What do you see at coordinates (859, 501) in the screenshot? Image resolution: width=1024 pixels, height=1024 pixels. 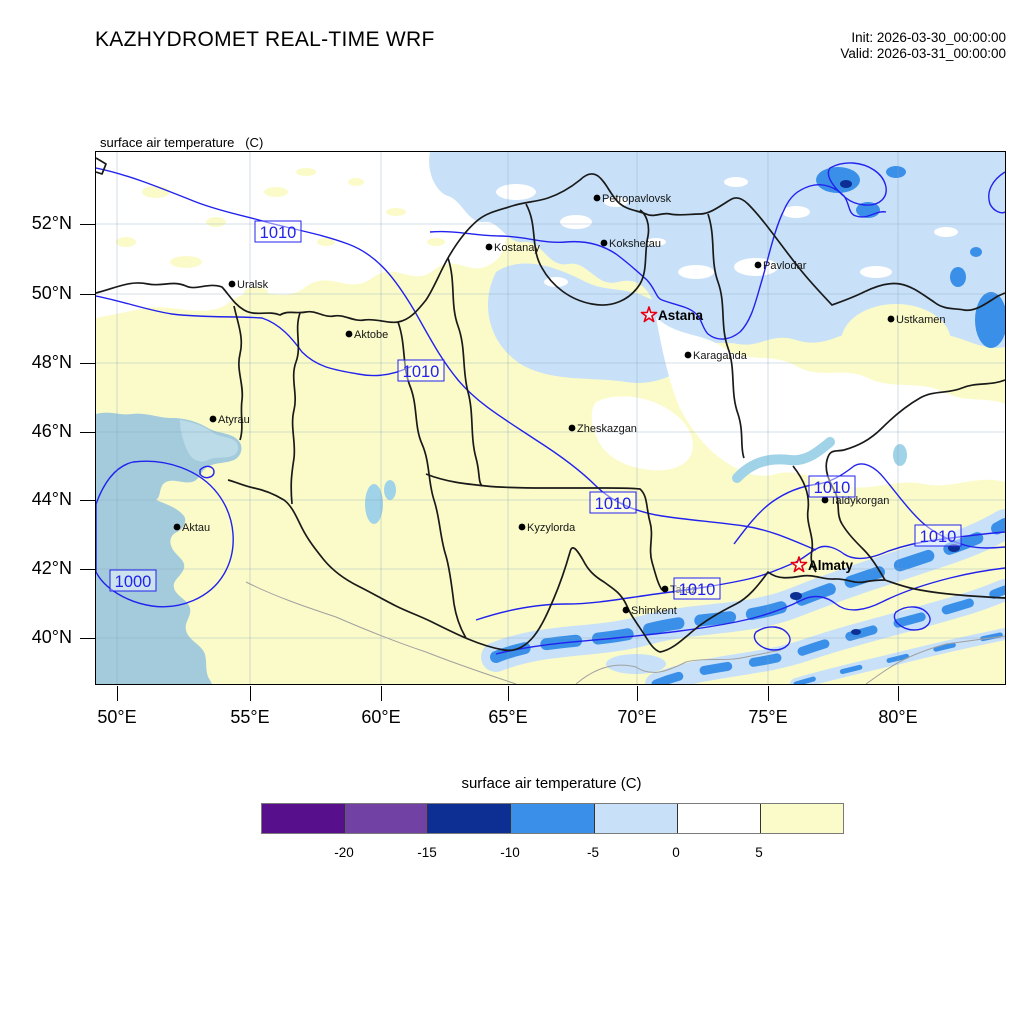 I see `city-label: Taldykorgan` at bounding box center [859, 501].